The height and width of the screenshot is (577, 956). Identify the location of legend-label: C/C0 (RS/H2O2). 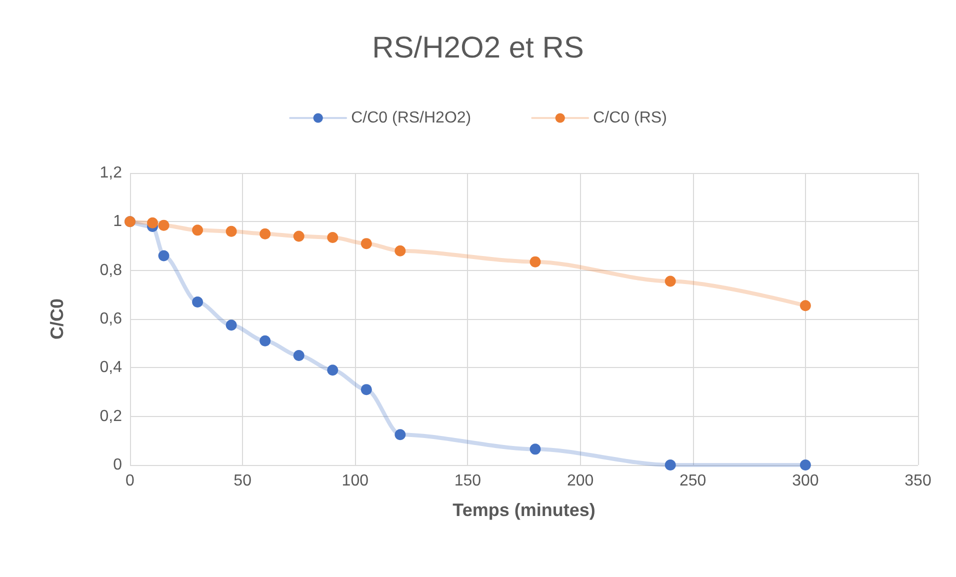
(411, 118).